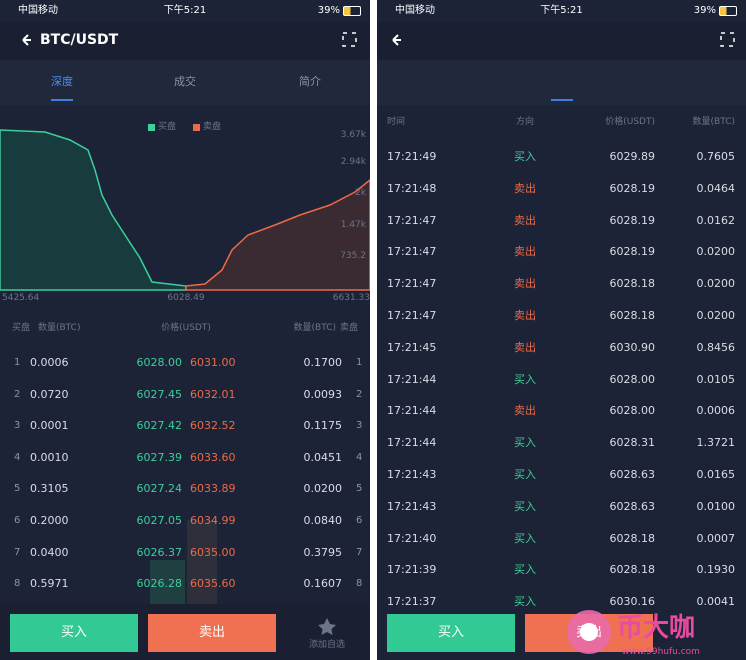  Describe the element at coordinates (213, 426) in the screenshot. I see `ask-price: 6032.52` at that location.